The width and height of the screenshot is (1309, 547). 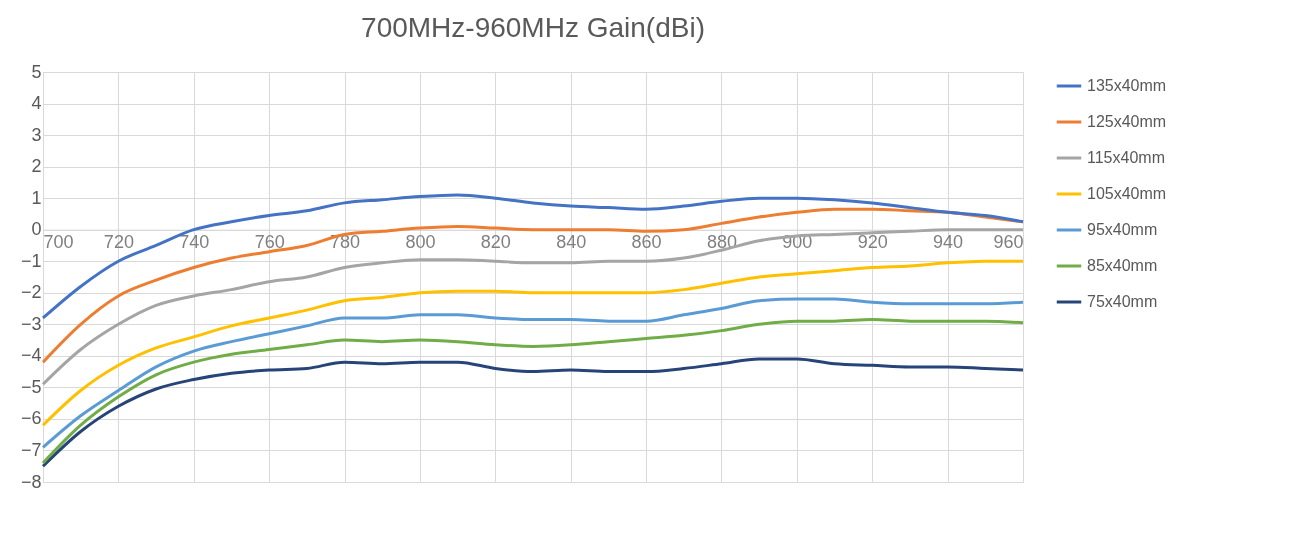 I want to click on legend-label: 95x40mm, so click(x=1122, y=229).